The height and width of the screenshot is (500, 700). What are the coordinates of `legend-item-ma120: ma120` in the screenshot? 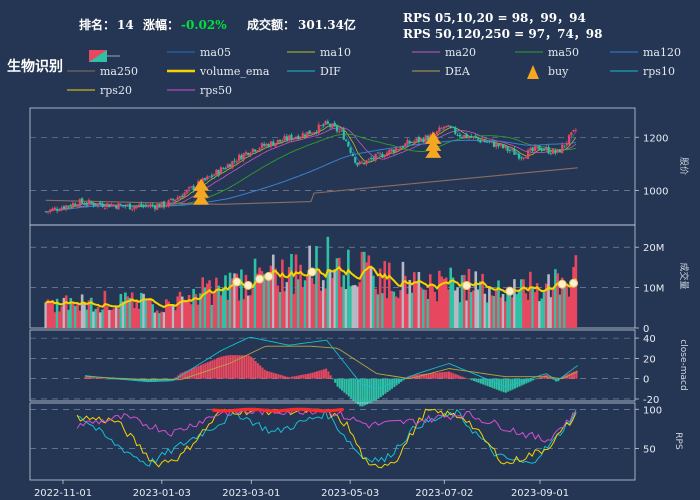 It's located at (645, 52).